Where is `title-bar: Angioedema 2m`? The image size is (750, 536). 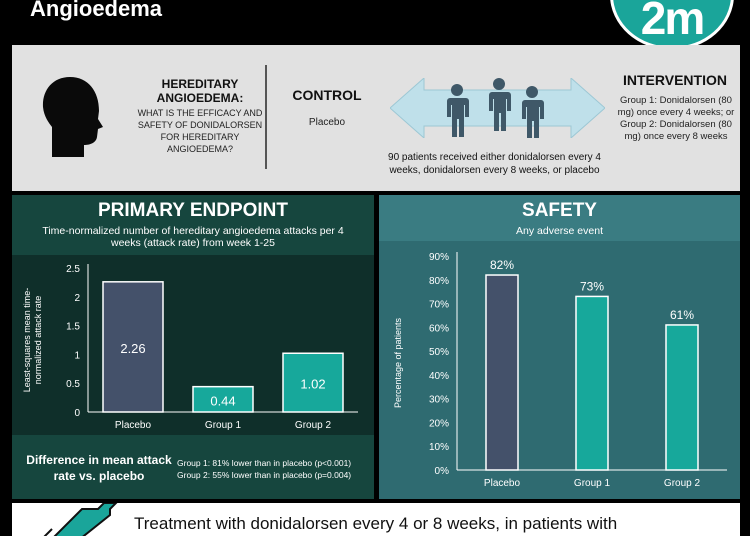
title-bar: Angioedema 2m is located at coordinates (375, 25).